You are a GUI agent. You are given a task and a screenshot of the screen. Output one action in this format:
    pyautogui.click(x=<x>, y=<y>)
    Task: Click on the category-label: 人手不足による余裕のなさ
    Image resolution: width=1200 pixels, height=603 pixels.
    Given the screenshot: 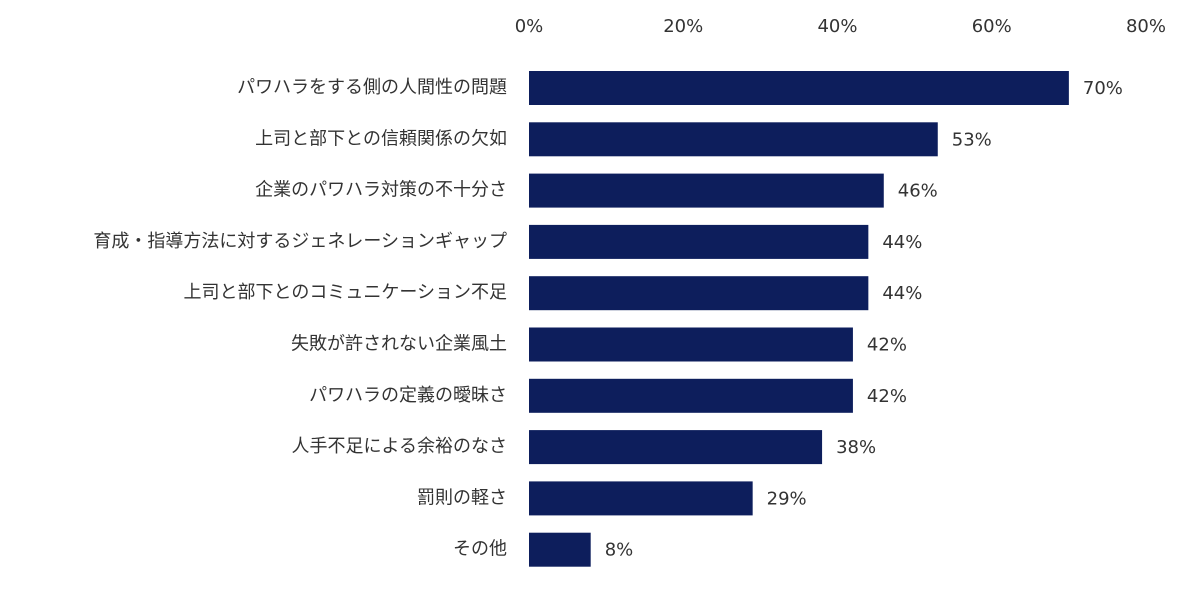 What is the action you would take?
    pyautogui.click(x=399, y=446)
    